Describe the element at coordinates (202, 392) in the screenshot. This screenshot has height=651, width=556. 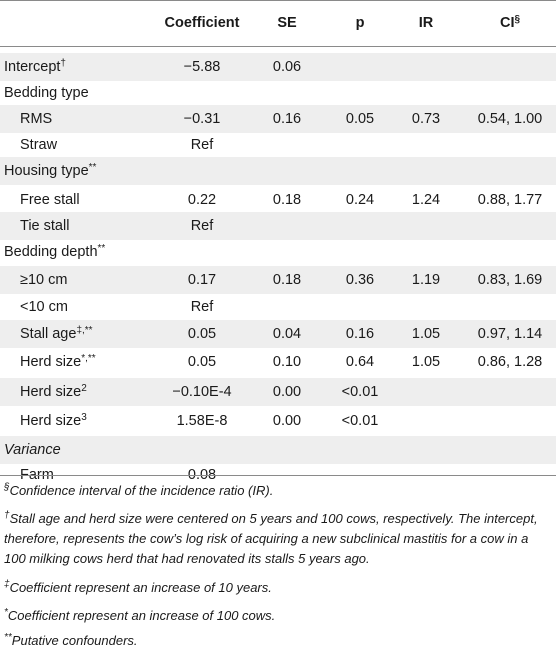
I see `coefficient-cell: −0.10E-4` at that location.